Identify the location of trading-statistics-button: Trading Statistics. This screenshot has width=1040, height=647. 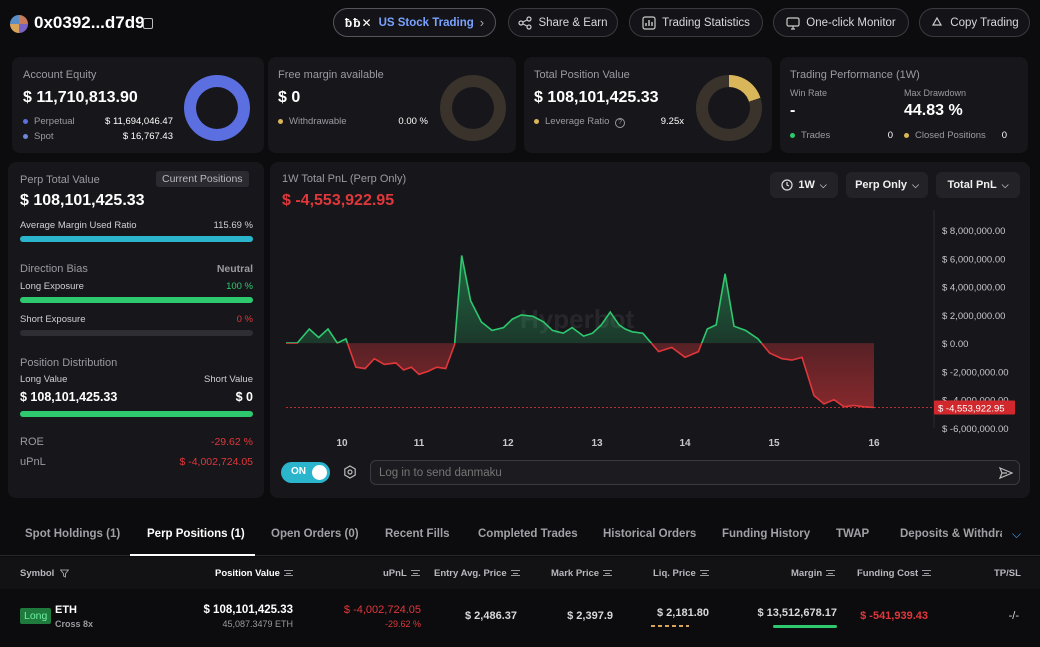
(696, 22).